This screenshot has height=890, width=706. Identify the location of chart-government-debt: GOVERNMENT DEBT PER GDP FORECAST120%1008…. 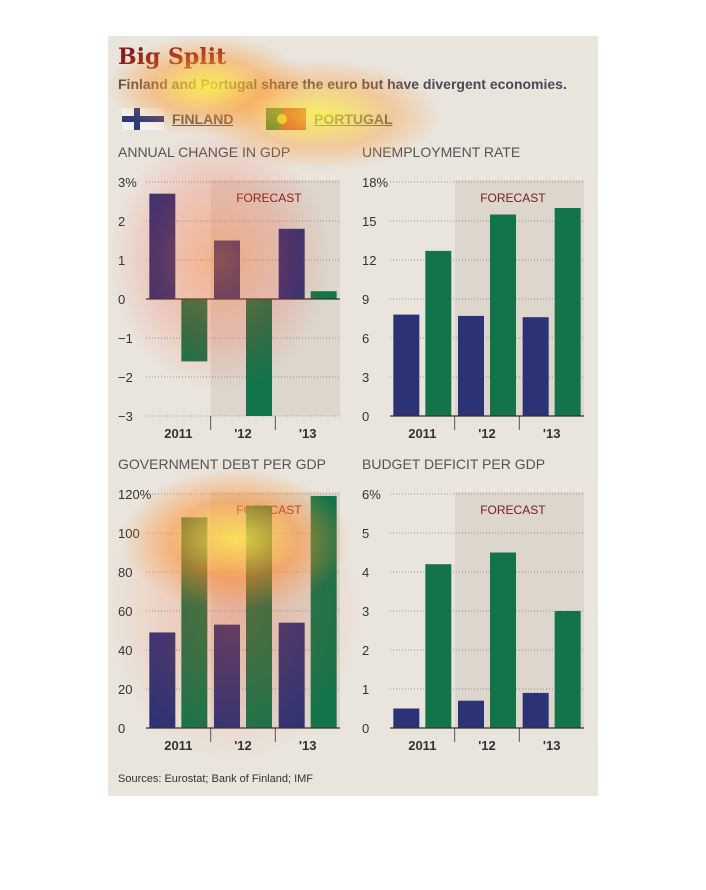
(233, 611).